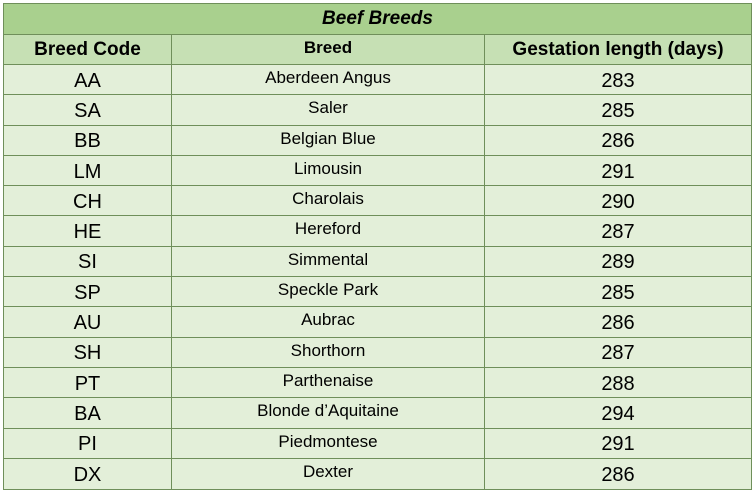 The width and height of the screenshot is (756, 491). What do you see at coordinates (88, 140) in the screenshot?
I see `breed-code-cell: BB` at bounding box center [88, 140].